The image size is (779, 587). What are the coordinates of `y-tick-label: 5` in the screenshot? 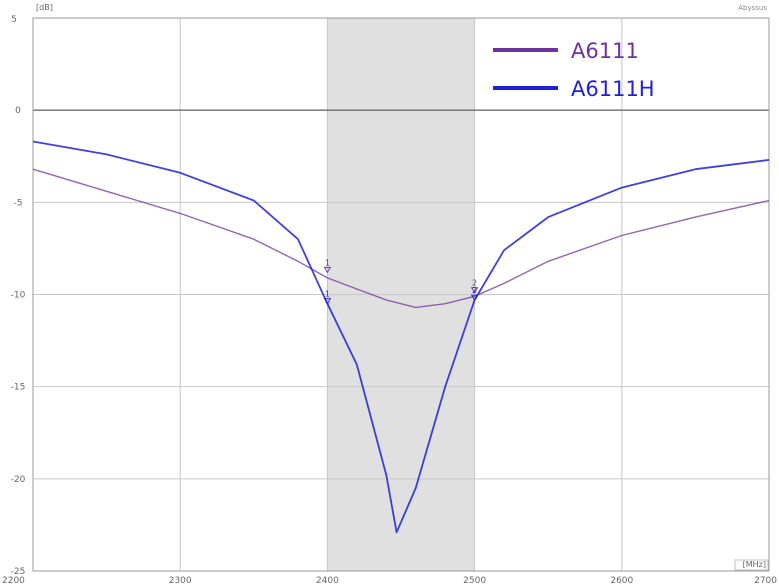 It's located at (14, 20).